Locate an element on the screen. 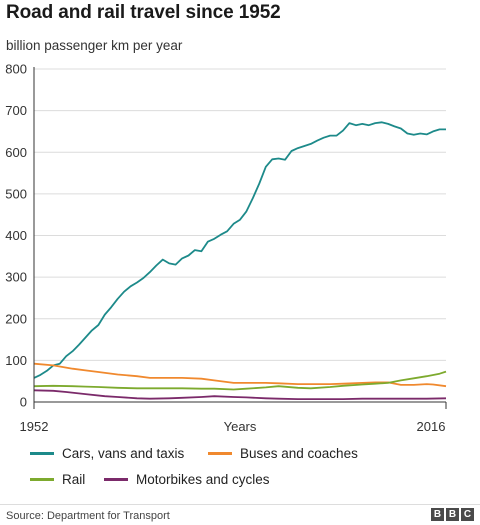  footer-divider is located at coordinates (240, 504).